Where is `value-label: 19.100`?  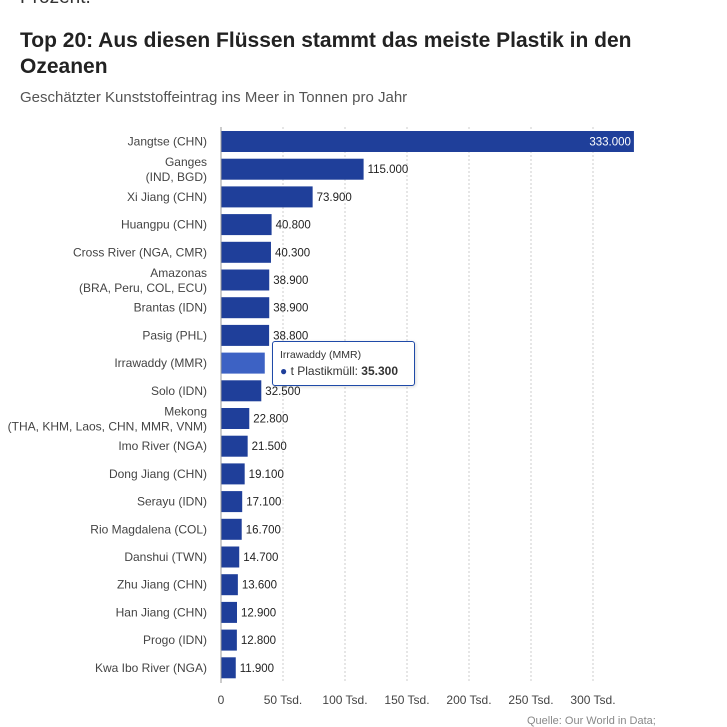 value-label: 19.100 is located at coordinates (266, 475).